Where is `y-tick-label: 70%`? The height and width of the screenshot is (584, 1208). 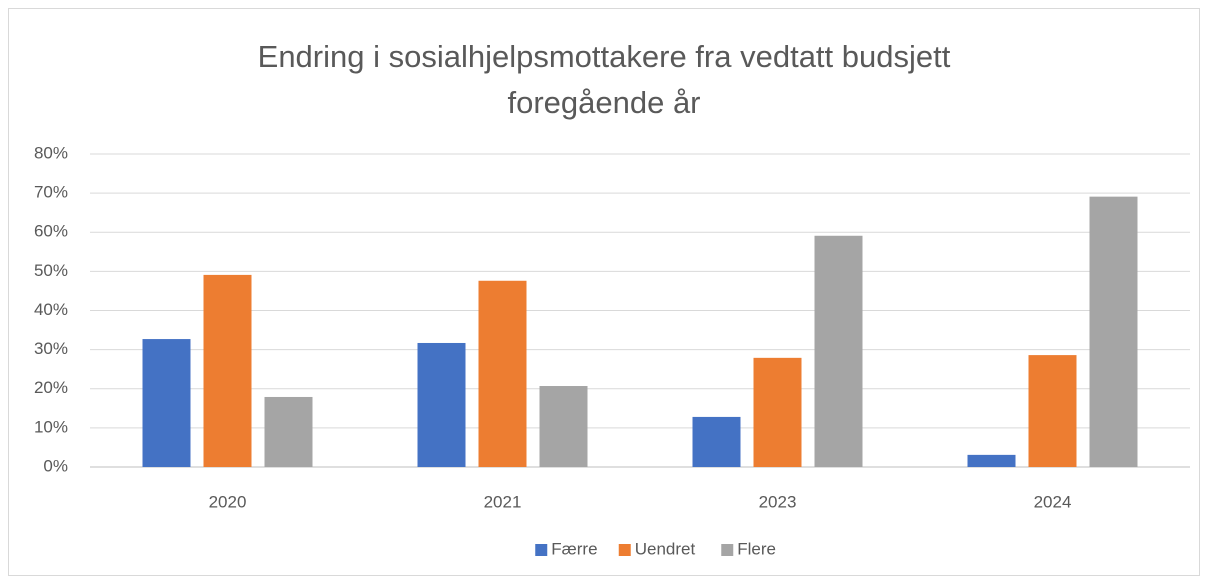
y-tick-label: 70% is located at coordinates (51, 192).